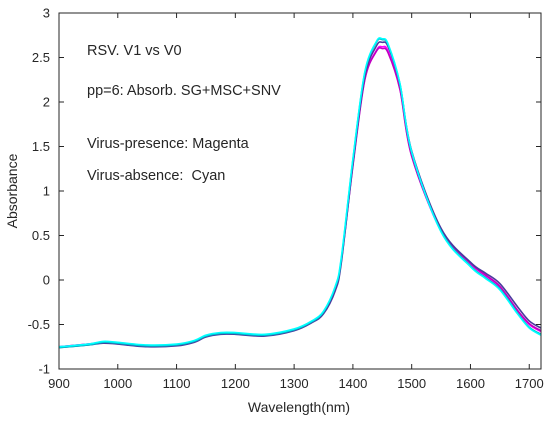 The width and height of the screenshot is (550, 422). What do you see at coordinates (46, 13) in the screenshot?
I see `y-tick-label: 3` at bounding box center [46, 13].